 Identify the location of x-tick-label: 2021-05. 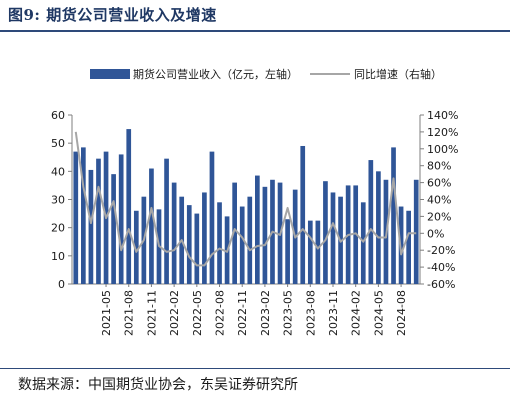
(106, 313).